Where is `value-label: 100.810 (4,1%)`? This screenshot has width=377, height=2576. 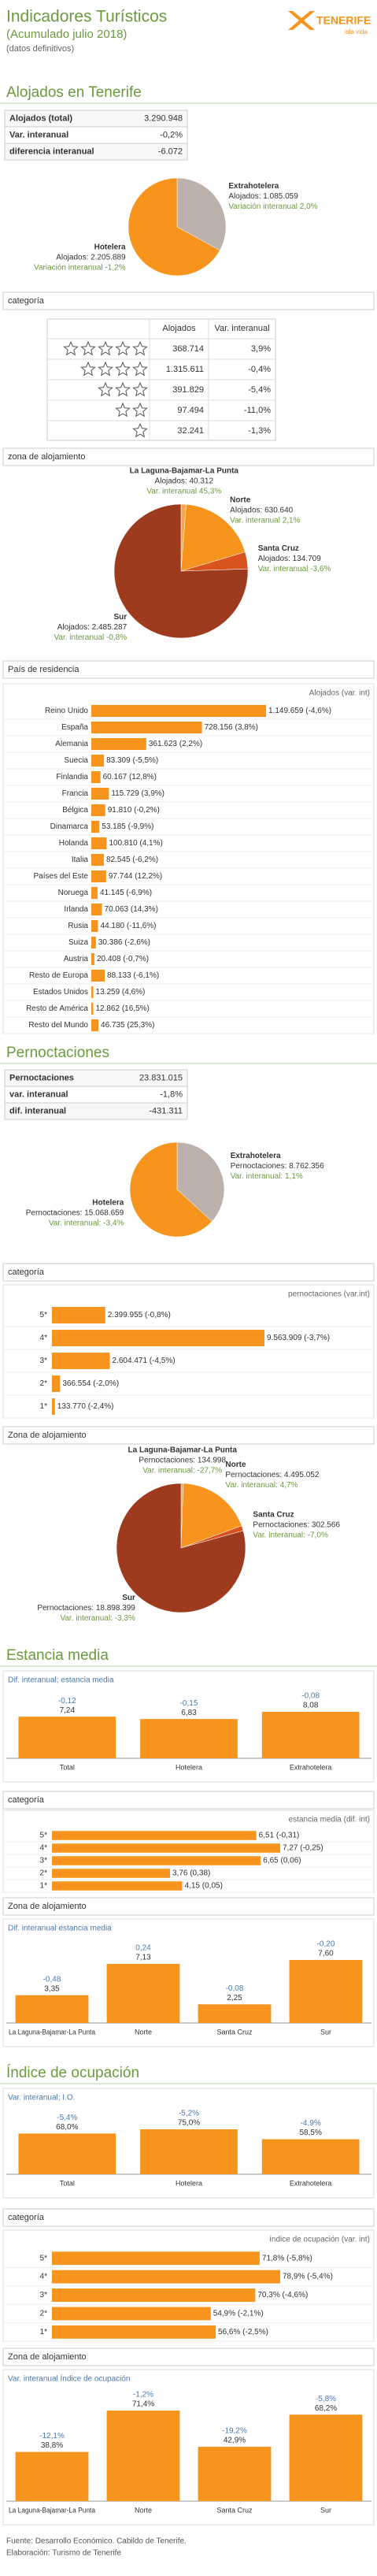 value-label: 100.810 (4,1%) is located at coordinates (135, 843).